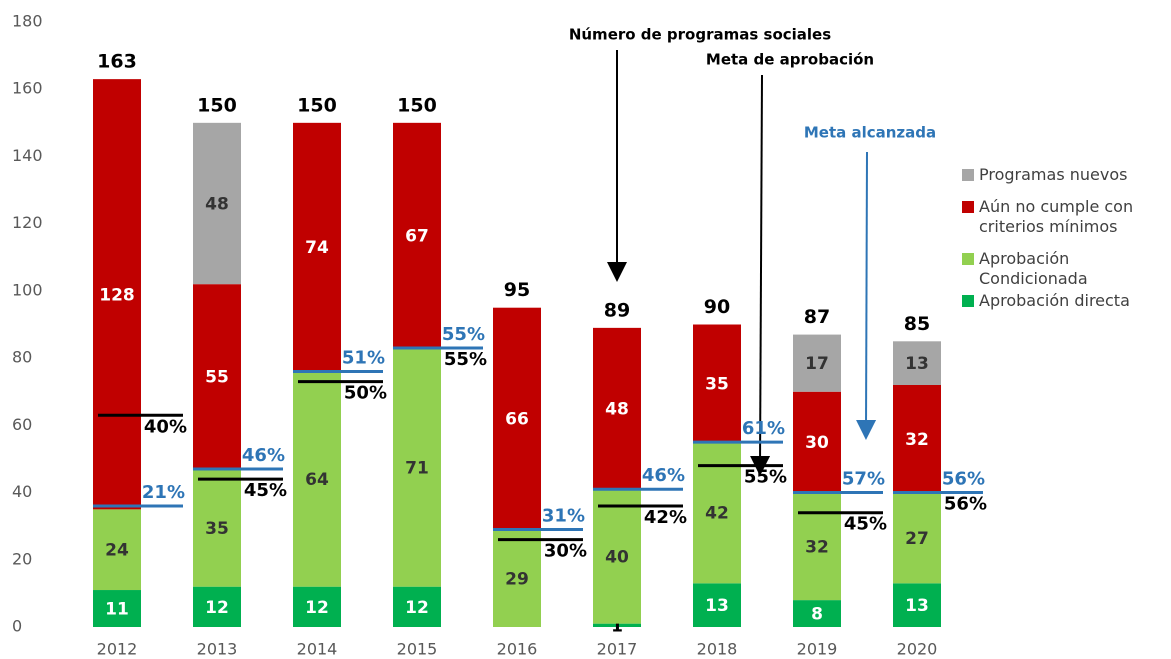  What do you see at coordinates (863, 479) in the screenshot?
I see `reached-label: 57%` at bounding box center [863, 479].